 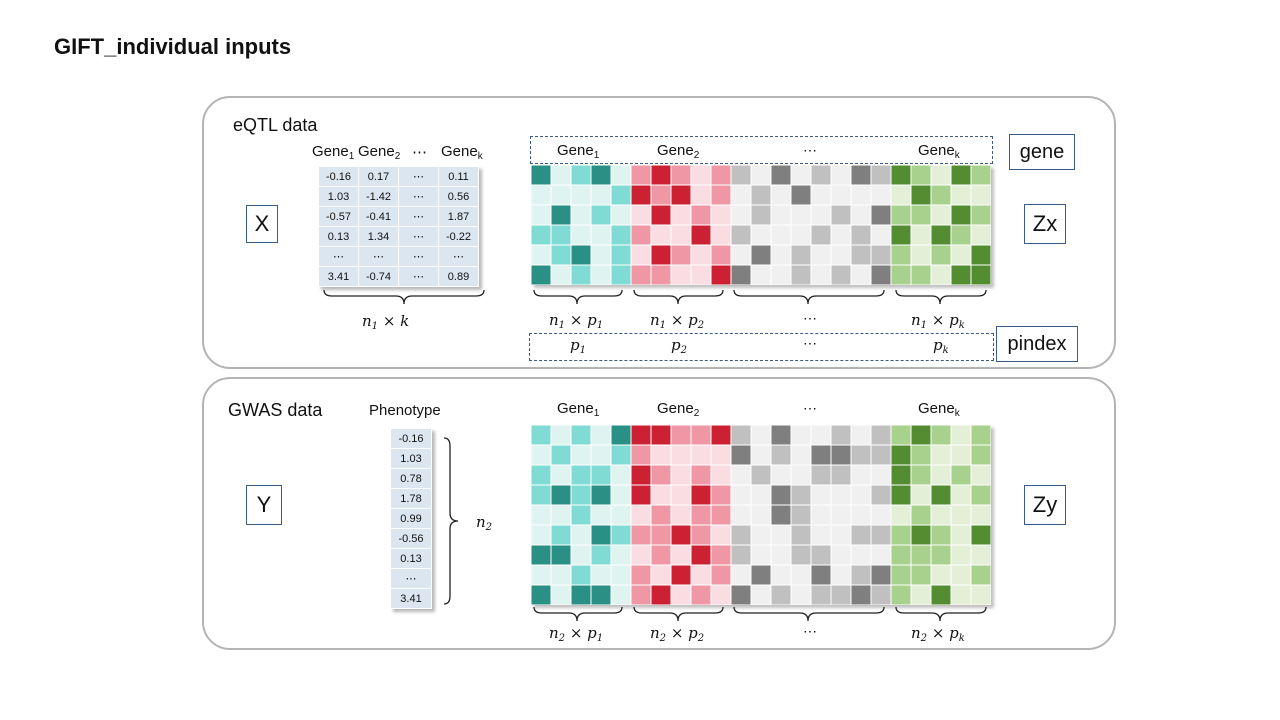 What do you see at coordinates (761, 347) in the screenshot?
I see `pindex-dashed-box` at bounding box center [761, 347].